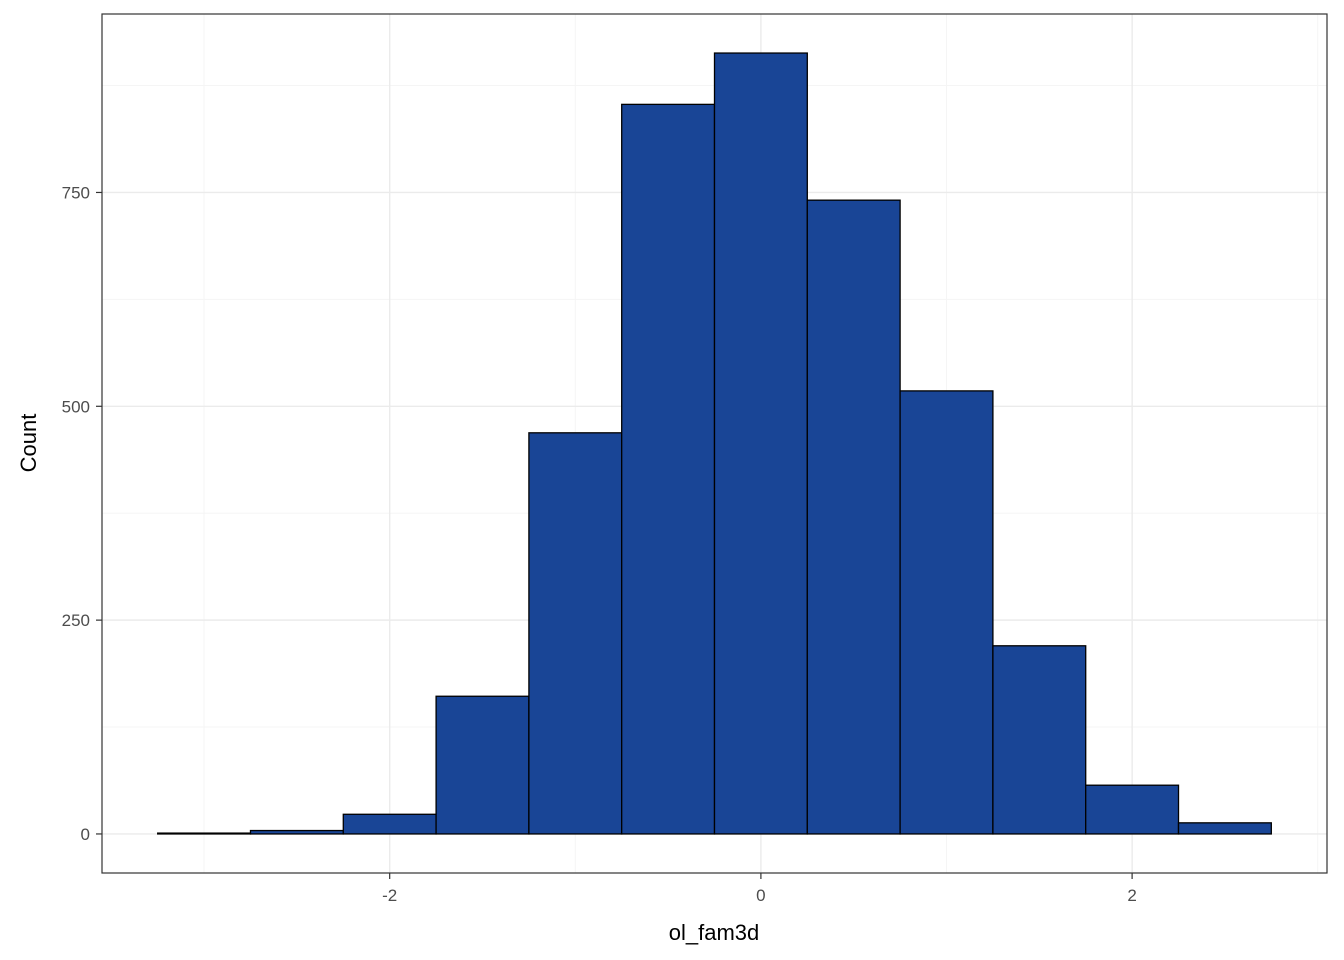 Image resolution: width=1344 pixels, height=960 pixels. I want to click on y-tick-label: 0, so click(85, 834).